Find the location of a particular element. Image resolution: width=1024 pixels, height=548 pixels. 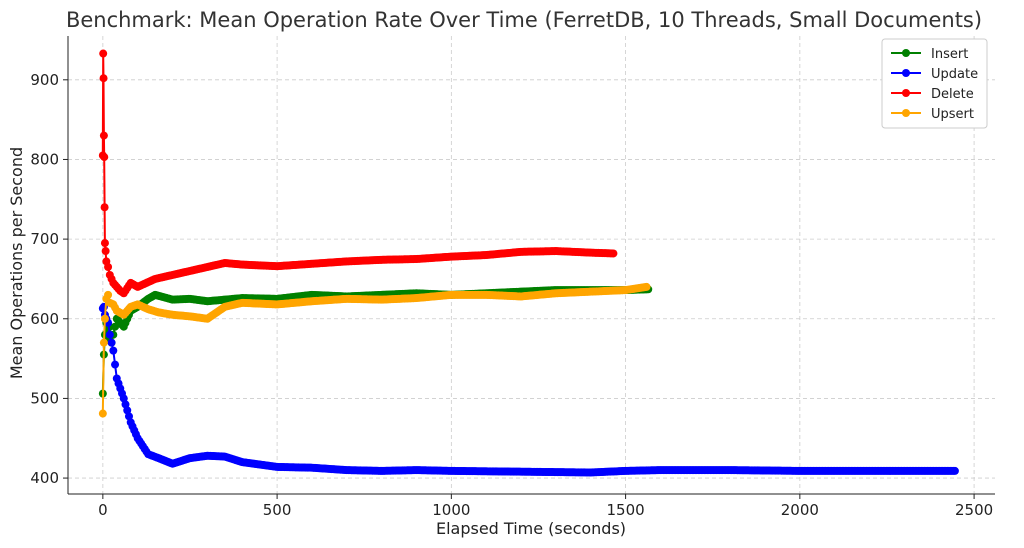

legend-item-update: Update is located at coordinates (934, 74).